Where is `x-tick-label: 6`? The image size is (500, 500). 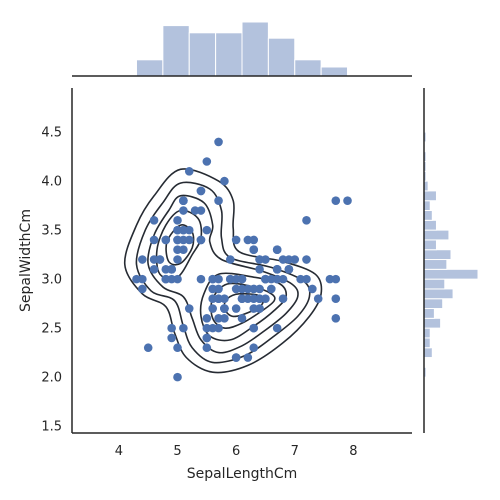
x-tick-label: 6 is located at coordinates (236, 451).